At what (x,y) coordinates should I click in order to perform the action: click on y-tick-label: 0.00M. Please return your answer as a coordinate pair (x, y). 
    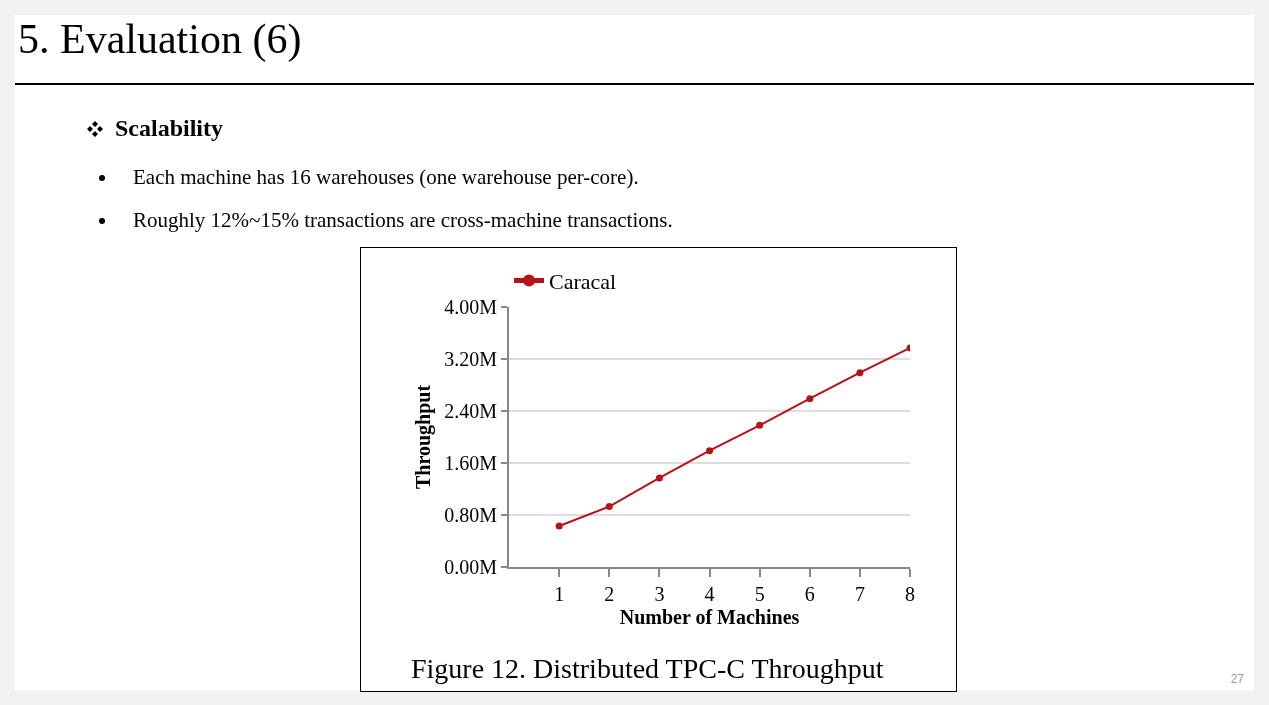
    Looking at the image, I should click on (471, 567).